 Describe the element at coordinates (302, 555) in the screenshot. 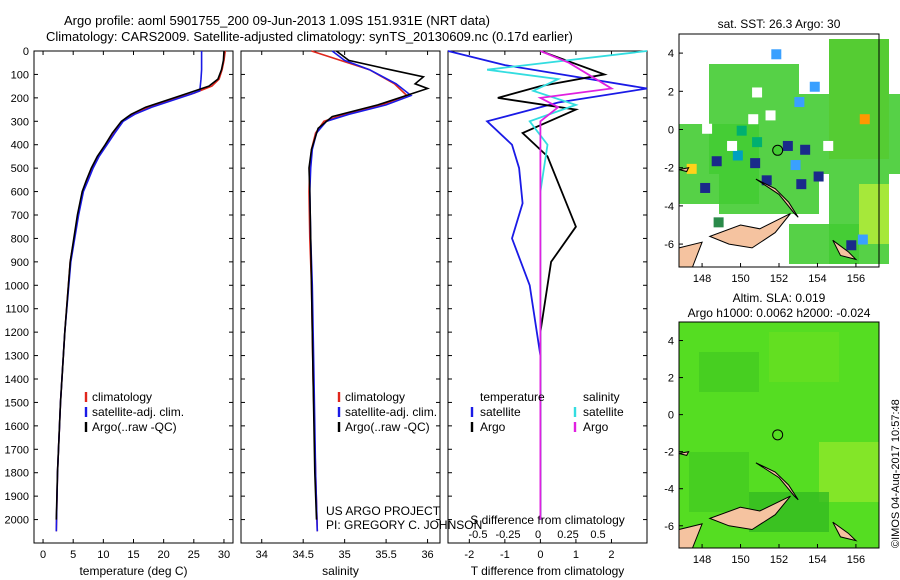

I see `xtick-label: 34.5` at that location.